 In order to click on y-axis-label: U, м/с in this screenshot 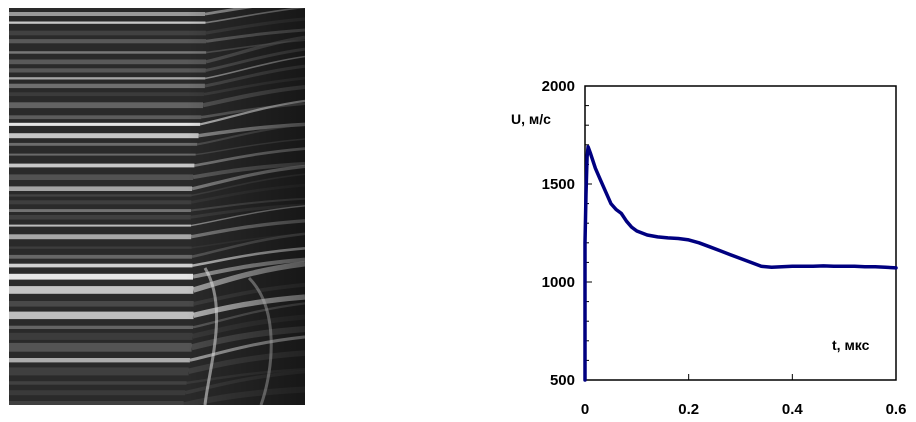, I will do `click(531, 119)`.